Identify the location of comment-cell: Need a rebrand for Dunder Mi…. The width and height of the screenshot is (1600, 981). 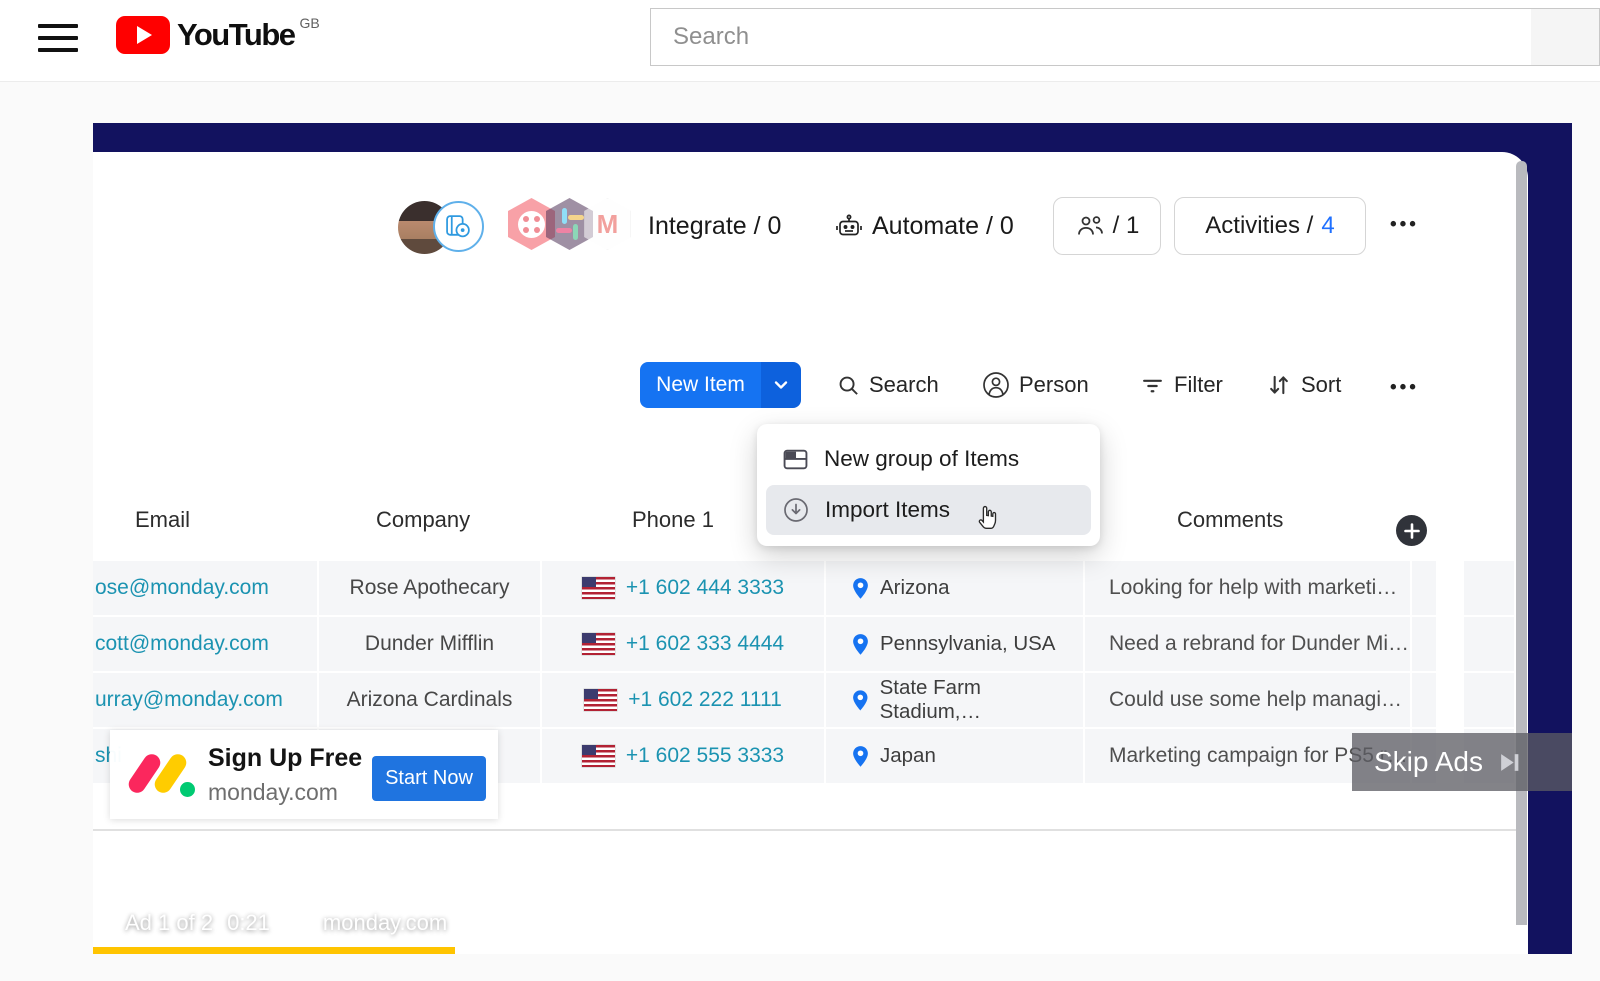
(1248, 644).